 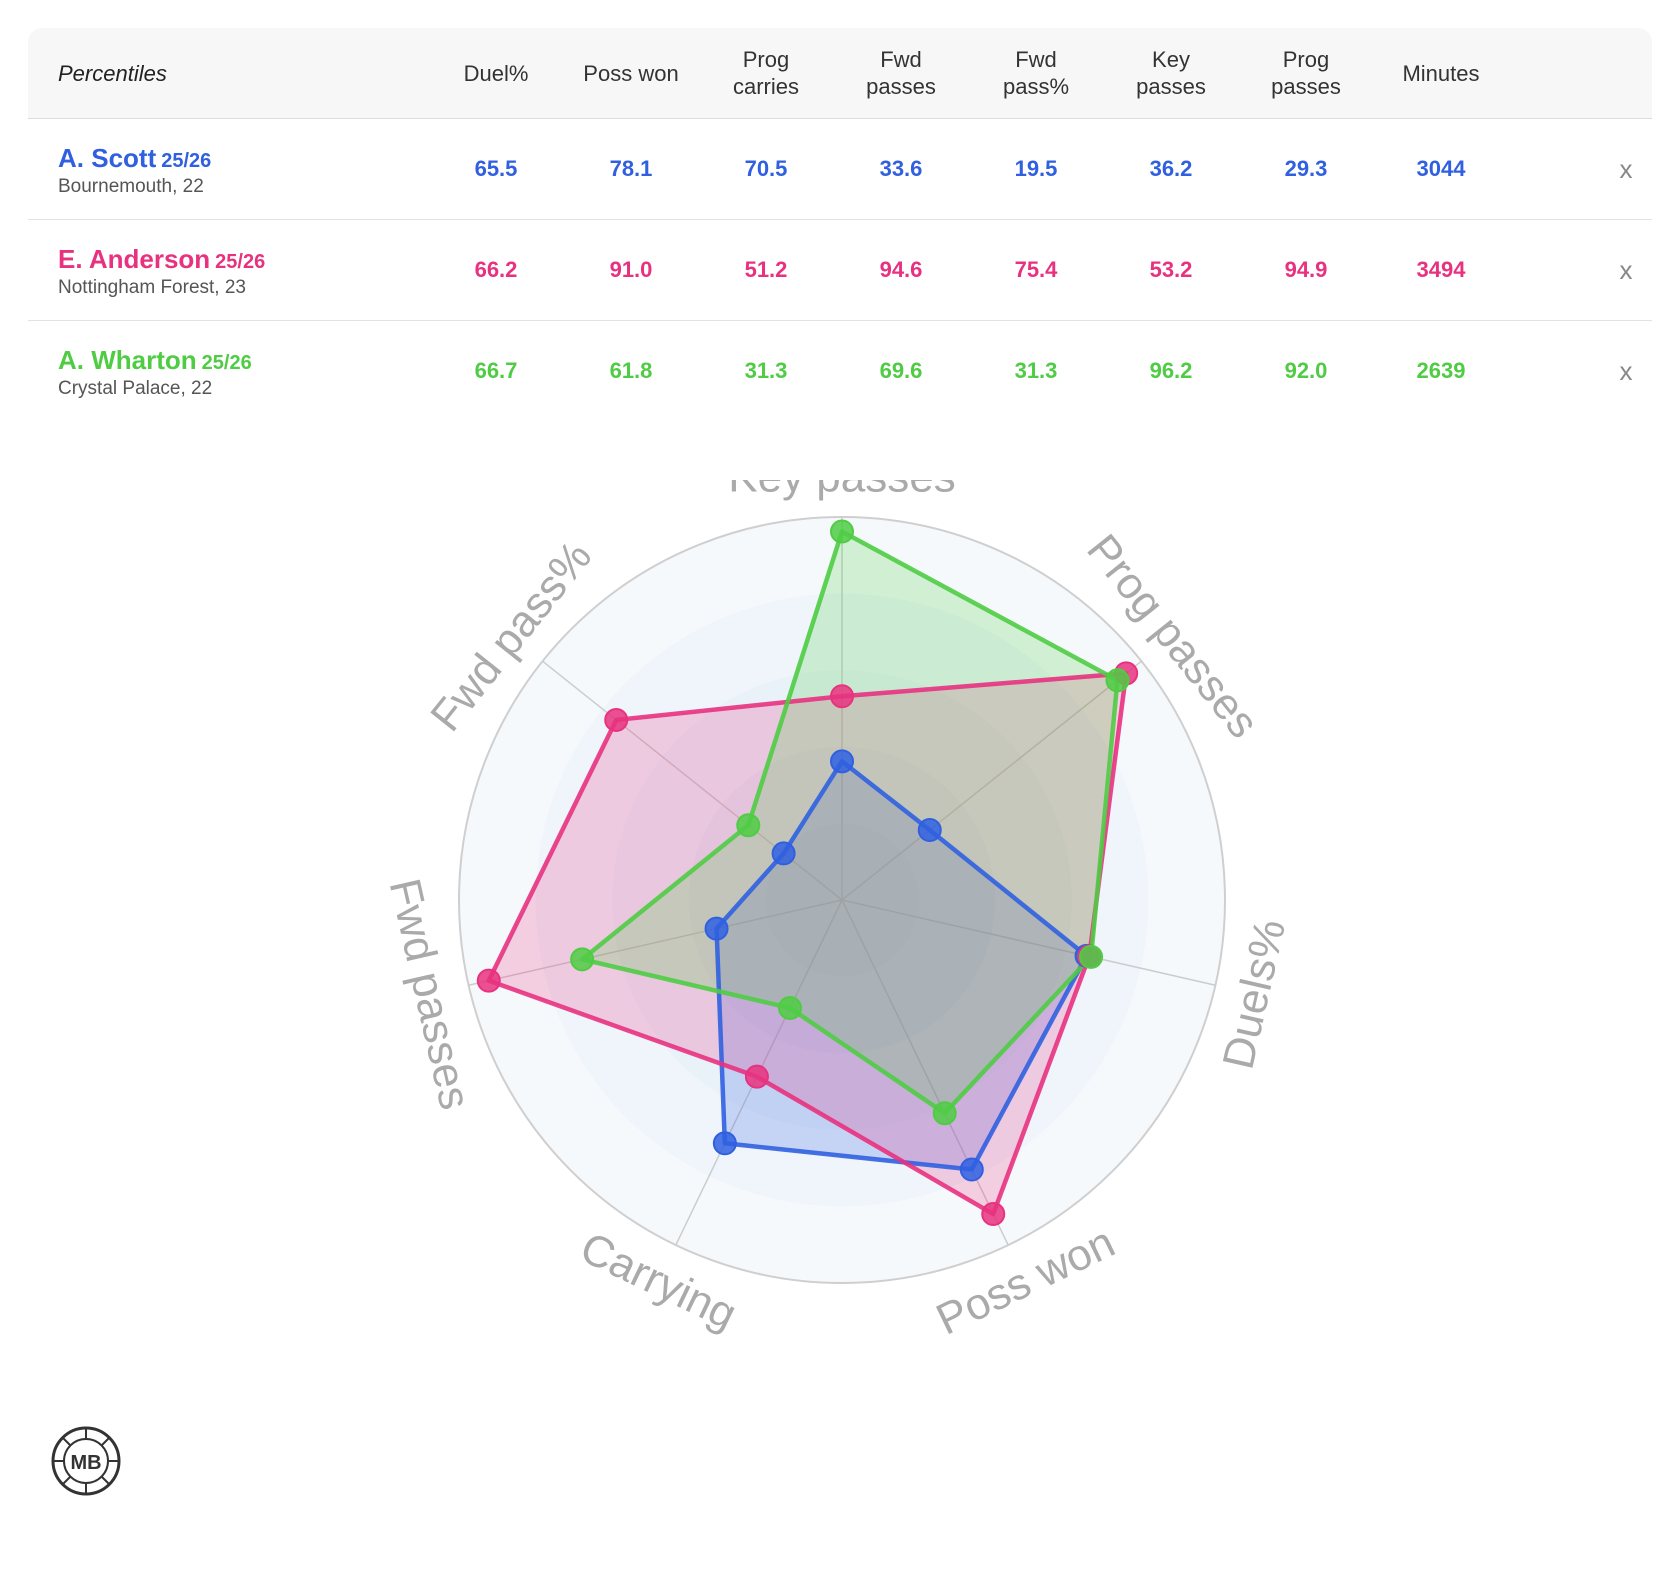 What do you see at coordinates (631, 168) in the screenshot?
I see `value-poss-won: 78.1` at bounding box center [631, 168].